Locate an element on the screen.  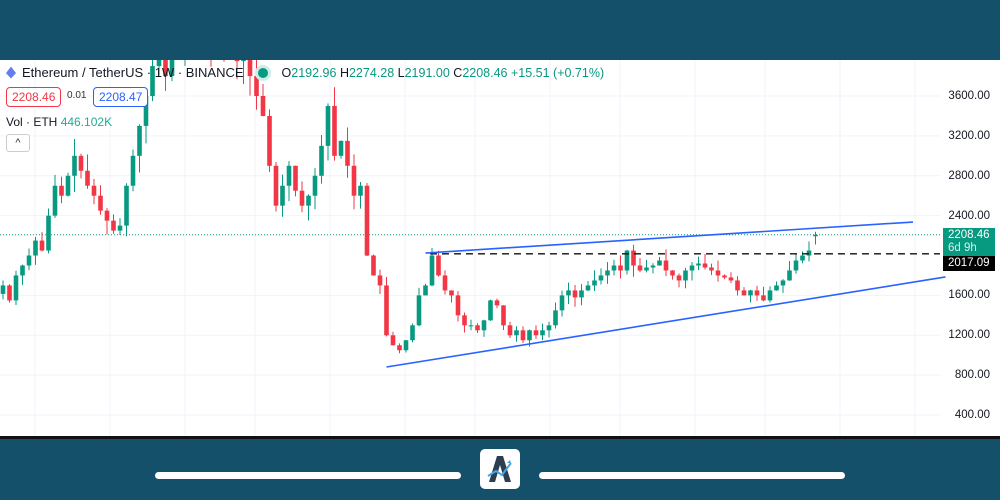
level-price-tag: 2017.09 is located at coordinates (969, 263).